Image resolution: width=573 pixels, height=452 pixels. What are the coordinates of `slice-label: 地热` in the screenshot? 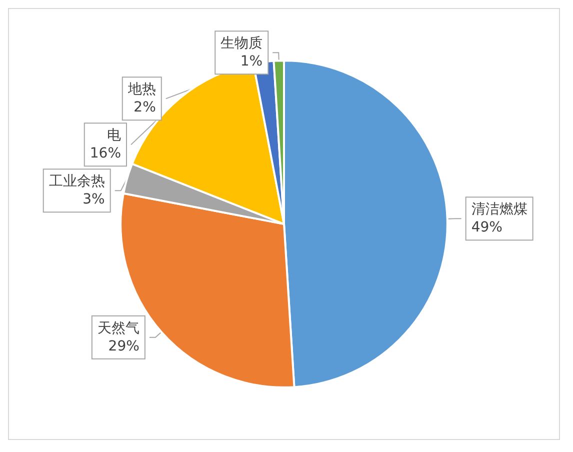 It's located at (141, 90).